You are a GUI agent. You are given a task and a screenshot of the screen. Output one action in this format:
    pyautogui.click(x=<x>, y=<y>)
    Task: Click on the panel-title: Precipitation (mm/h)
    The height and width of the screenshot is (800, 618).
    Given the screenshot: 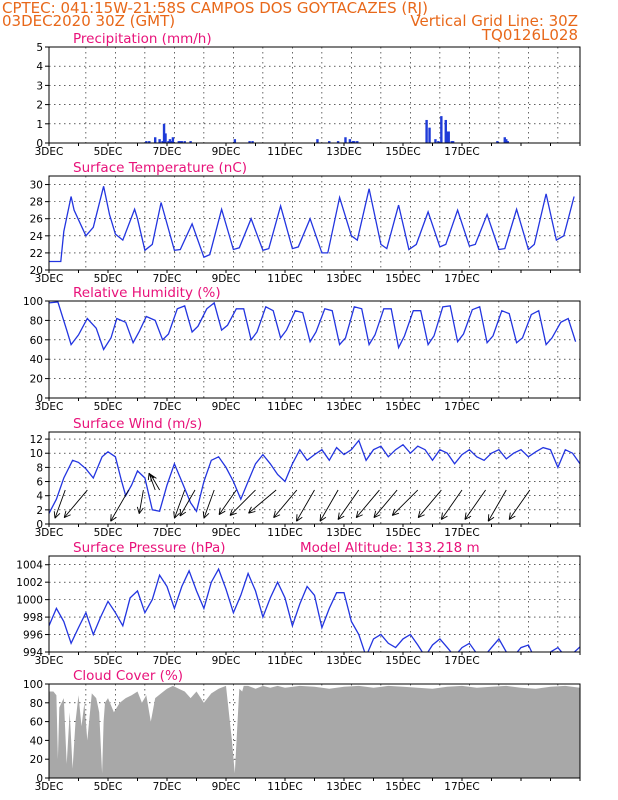 What is the action you would take?
    pyautogui.click(x=142, y=39)
    